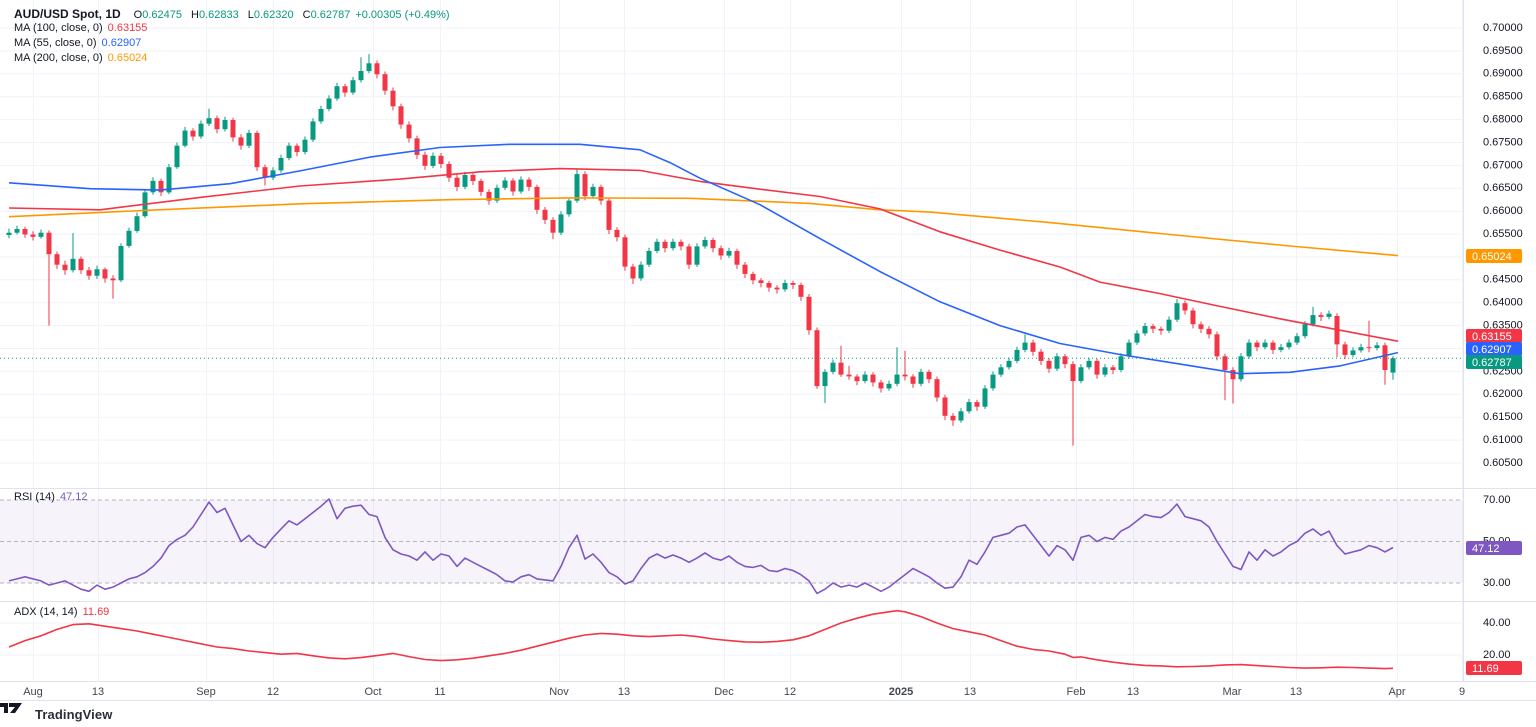 The image size is (1536, 727). What do you see at coordinates (768, 690) in the screenshot?
I see `time-axis` at bounding box center [768, 690].